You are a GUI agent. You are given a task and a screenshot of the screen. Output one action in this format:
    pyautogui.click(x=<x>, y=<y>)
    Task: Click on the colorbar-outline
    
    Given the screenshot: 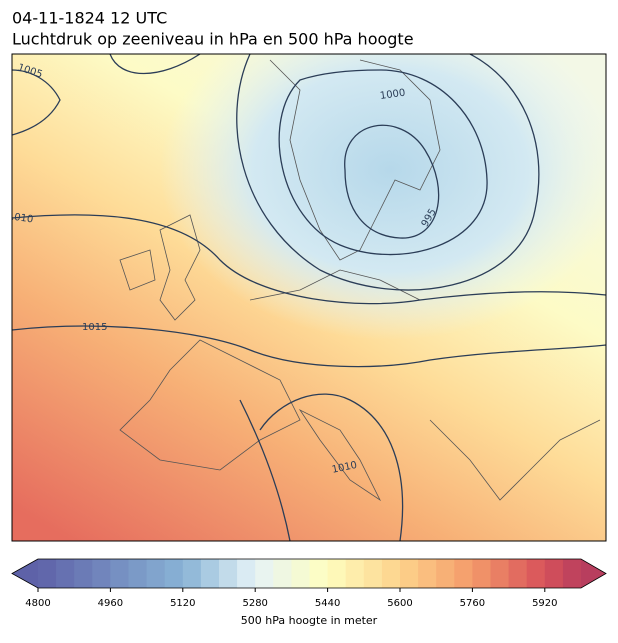 What is the action you would take?
    pyautogui.click(x=309, y=573)
    